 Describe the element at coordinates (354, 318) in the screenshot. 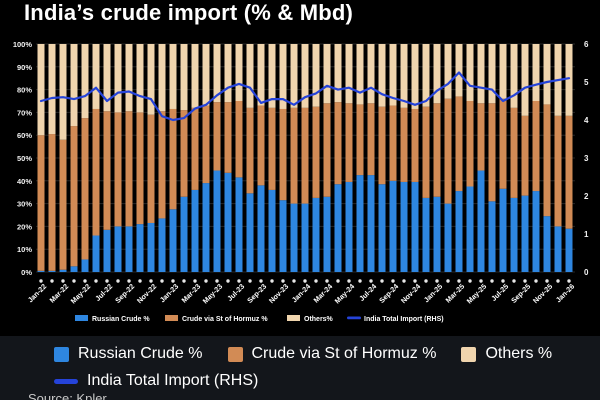

I see `mini-legend-line-swatch-icon` at that location.